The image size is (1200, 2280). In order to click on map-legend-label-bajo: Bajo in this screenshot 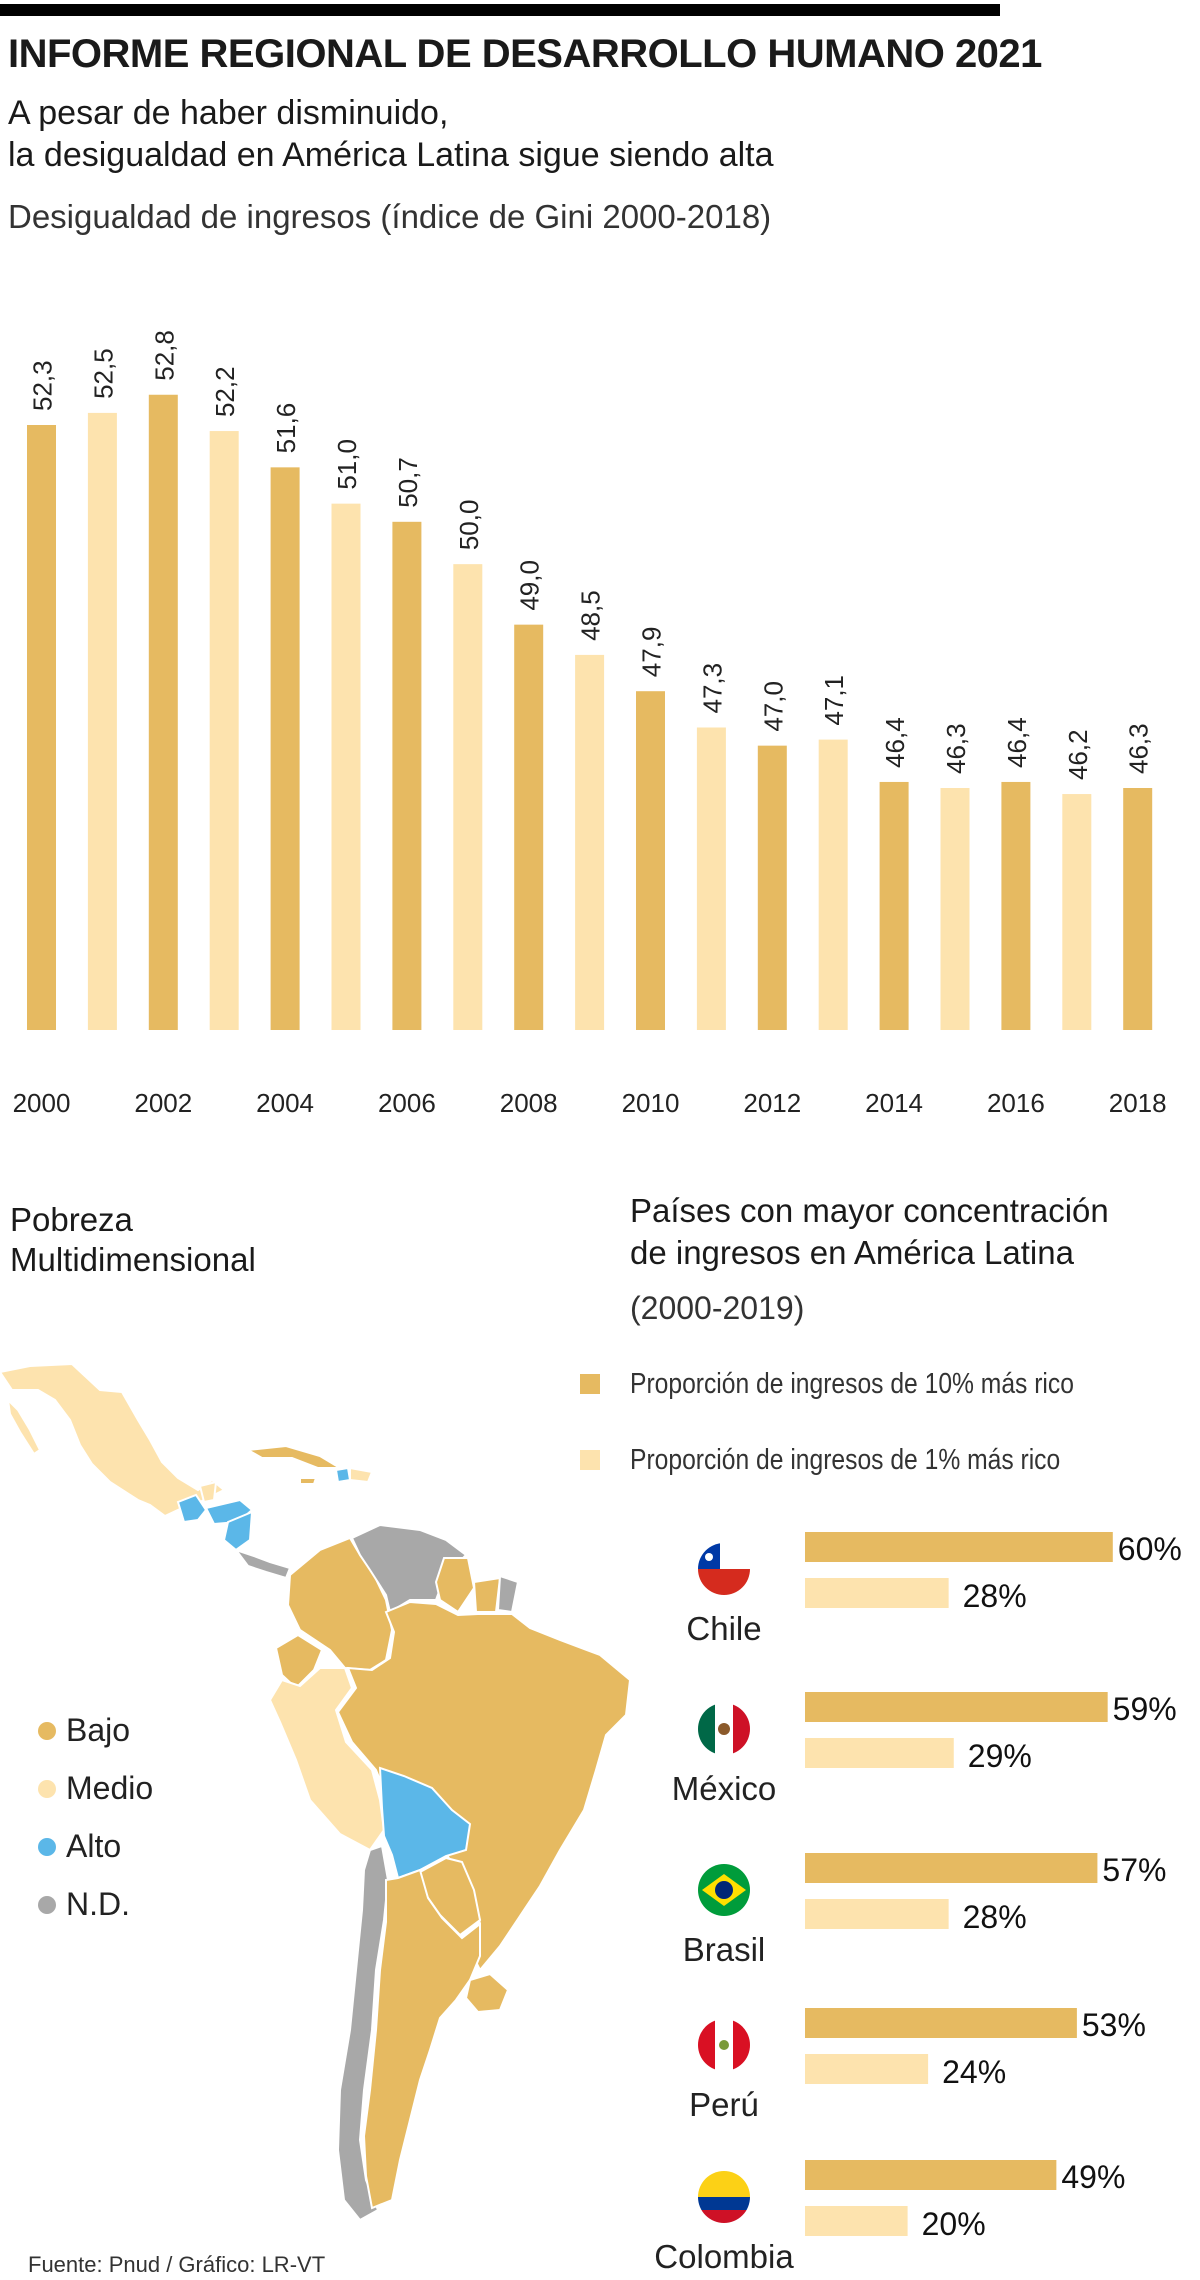, I will do `click(98, 1730)`.